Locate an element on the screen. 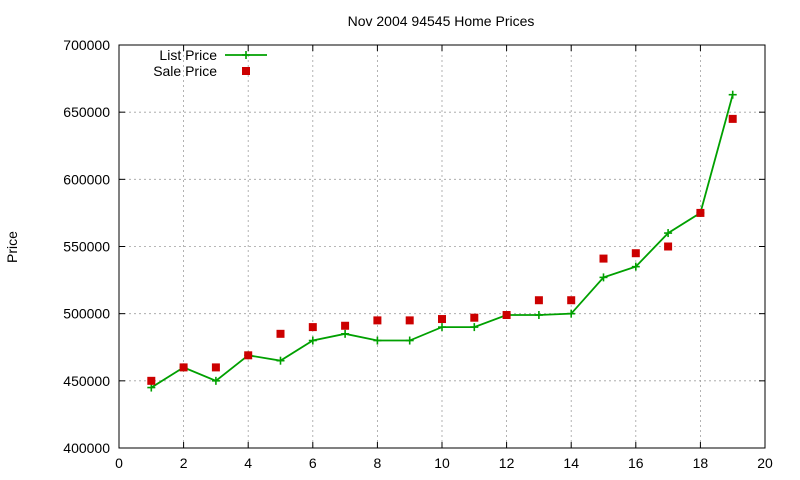 The width and height of the screenshot is (800, 480). y-tick-label: 550000 is located at coordinates (86, 247).